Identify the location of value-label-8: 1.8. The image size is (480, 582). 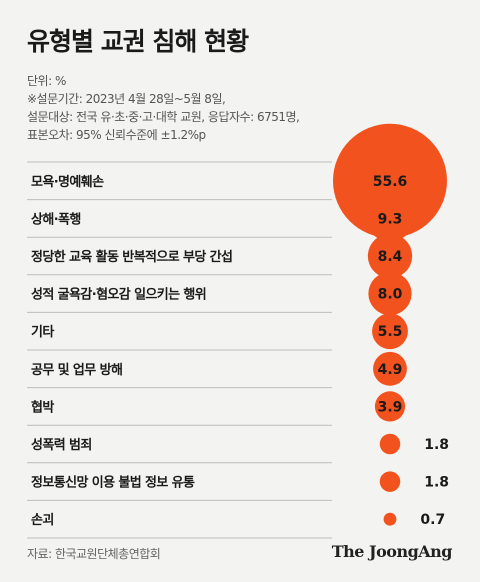
(436, 445).